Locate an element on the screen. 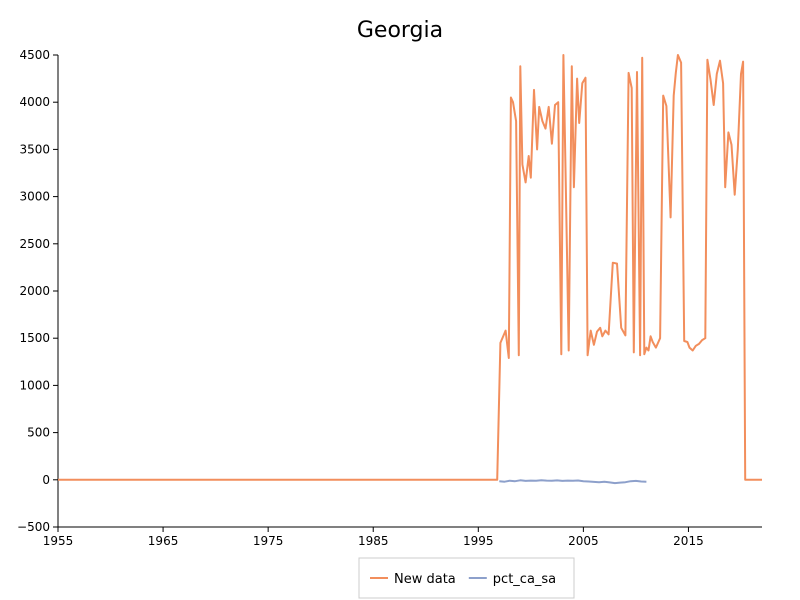 The width and height of the screenshot is (800, 600). legend-label-2: pct_ca_sa is located at coordinates (524, 579).